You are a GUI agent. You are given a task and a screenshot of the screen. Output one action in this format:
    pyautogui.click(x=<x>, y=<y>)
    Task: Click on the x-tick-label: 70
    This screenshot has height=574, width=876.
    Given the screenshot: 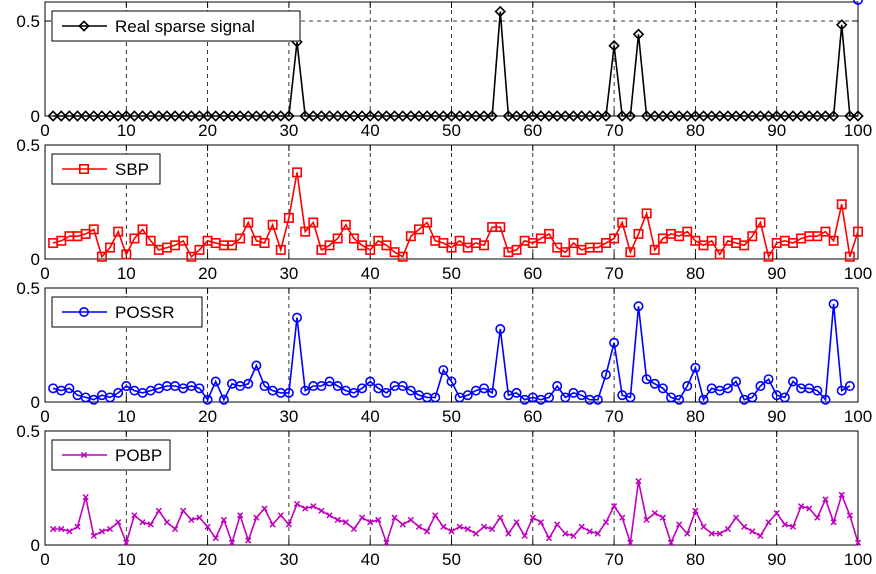 What is the action you would take?
    pyautogui.click(x=614, y=273)
    